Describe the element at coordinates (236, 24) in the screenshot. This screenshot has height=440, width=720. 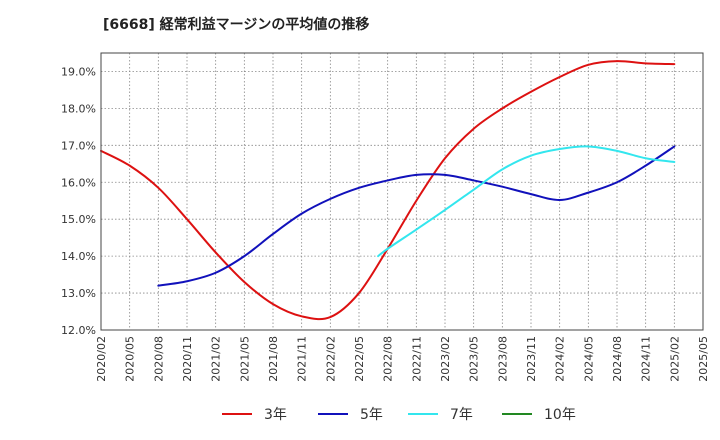
I see `chart-title: [6668] 経常利益マージンの平均値の推移` at that location.